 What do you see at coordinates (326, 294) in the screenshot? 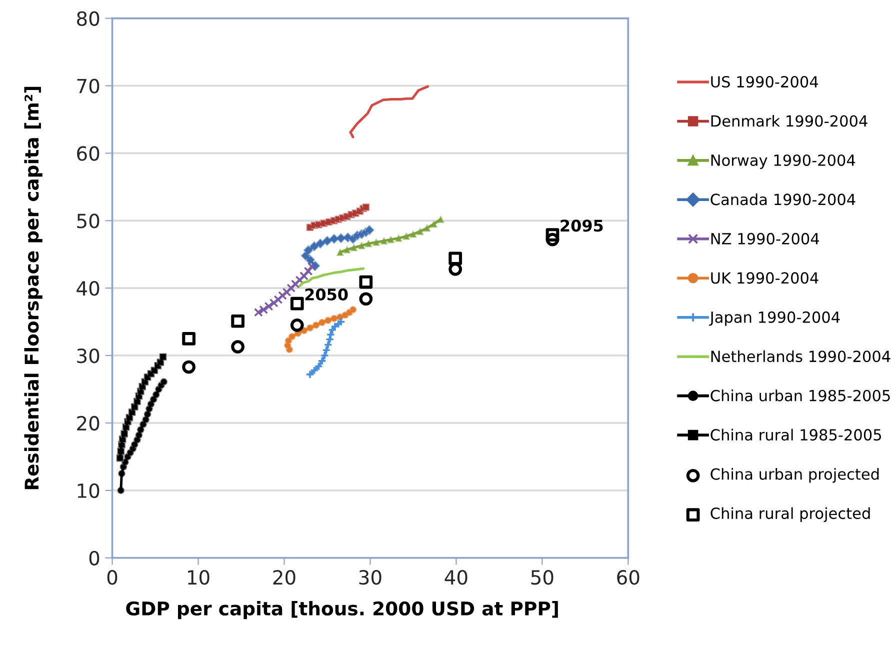
I see `annotation: 2050` at bounding box center [326, 294].